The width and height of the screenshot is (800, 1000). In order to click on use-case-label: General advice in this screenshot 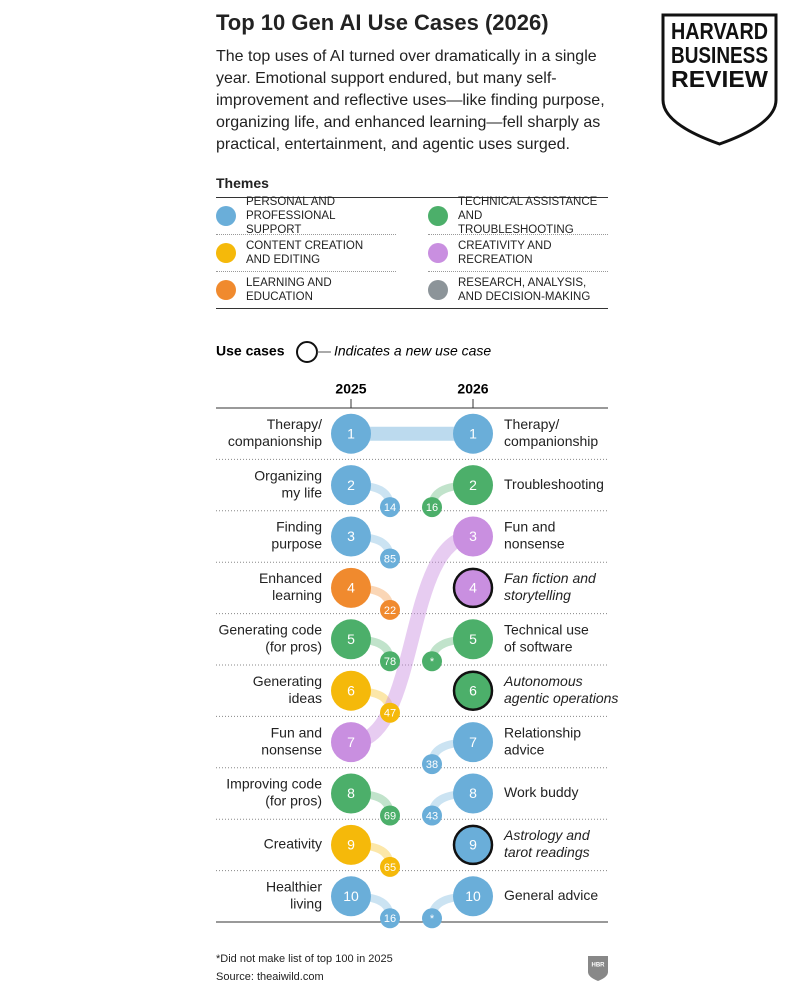, I will do `click(551, 895)`.